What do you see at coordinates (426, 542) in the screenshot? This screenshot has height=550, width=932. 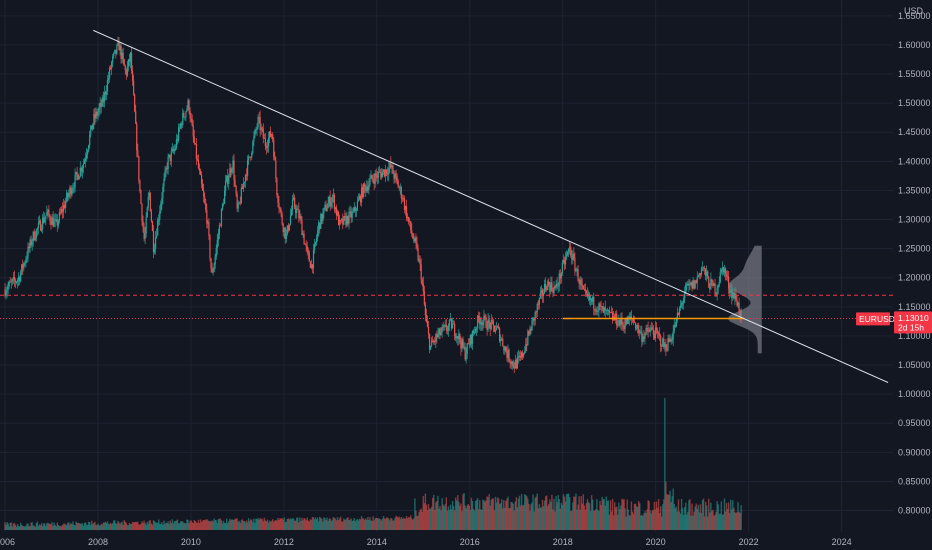 I see `time-axis: 2006 2008 2010 2012 2014 2016 2018 2020 2022 2024` at bounding box center [426, 542].